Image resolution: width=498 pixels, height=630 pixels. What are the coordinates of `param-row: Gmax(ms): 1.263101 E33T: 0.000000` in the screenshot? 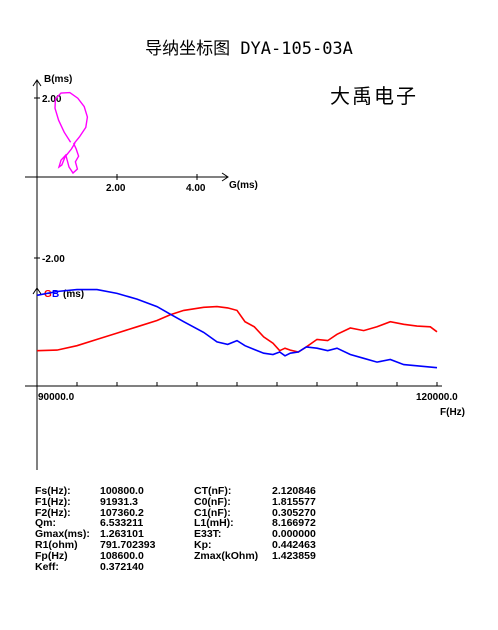 It's located at (193, 534).